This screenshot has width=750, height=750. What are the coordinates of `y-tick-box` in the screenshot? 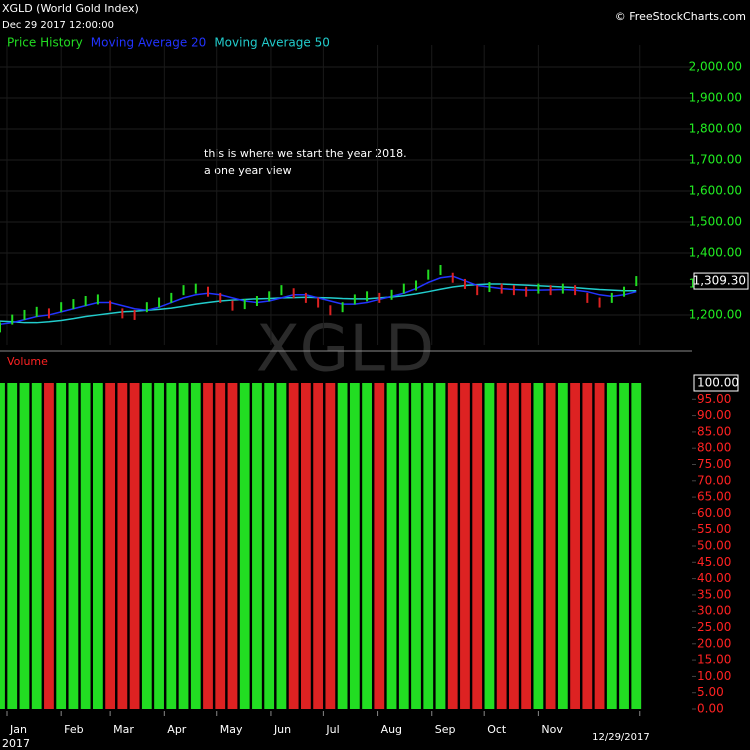 It's located at (716, 383).